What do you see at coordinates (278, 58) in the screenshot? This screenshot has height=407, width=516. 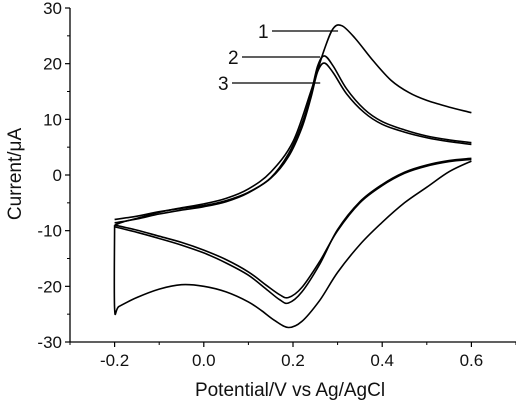 I see `curve-annotations: 12 3` at bounding box center [278, 58].